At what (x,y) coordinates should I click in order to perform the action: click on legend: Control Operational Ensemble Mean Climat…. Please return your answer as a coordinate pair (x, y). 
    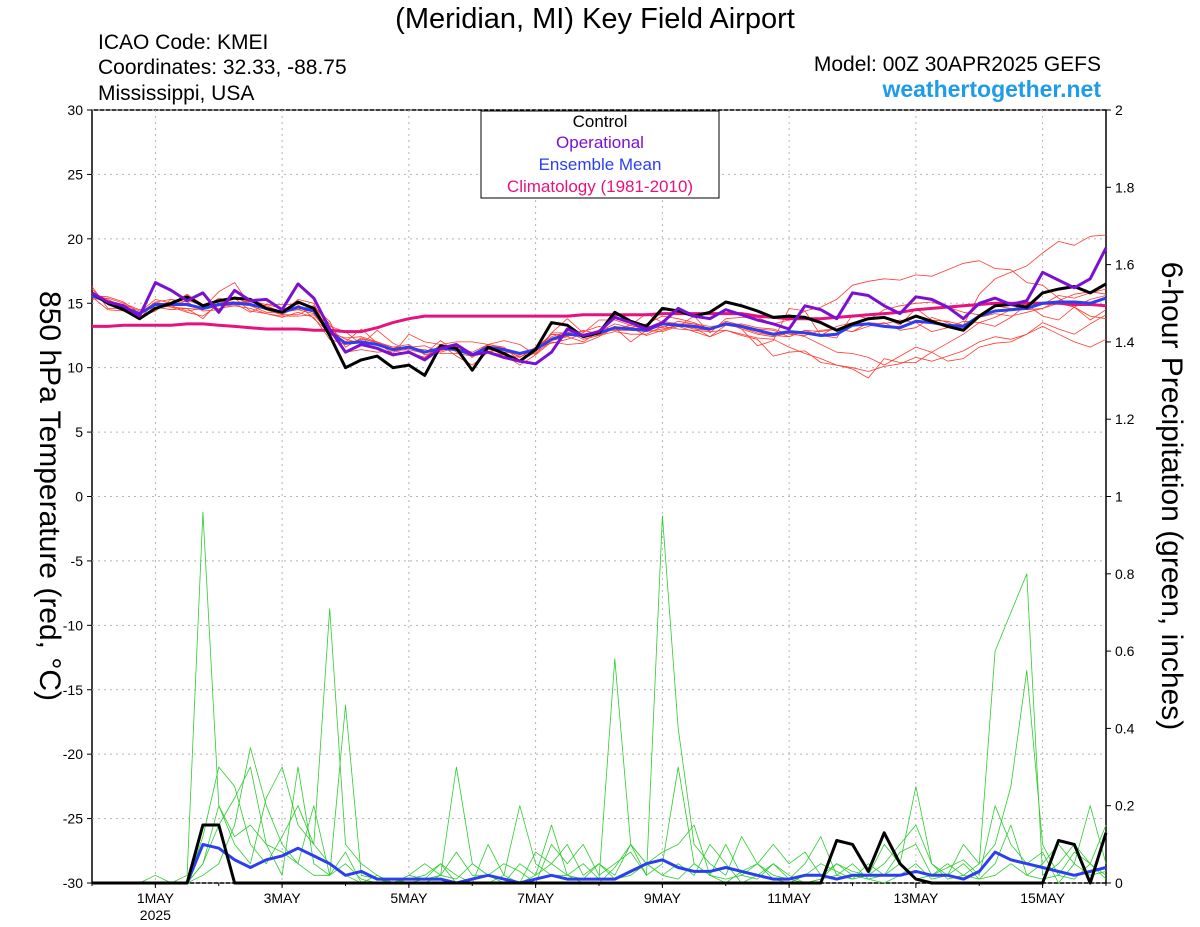
    Looking at the image, I should click on (600, 154).